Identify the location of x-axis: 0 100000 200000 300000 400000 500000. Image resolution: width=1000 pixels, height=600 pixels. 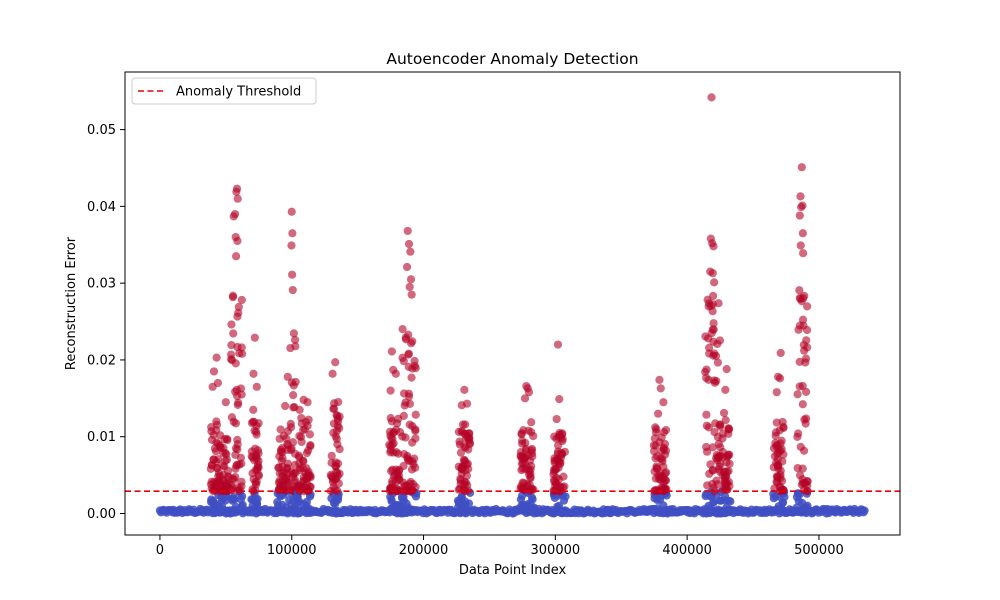
(500, 546).